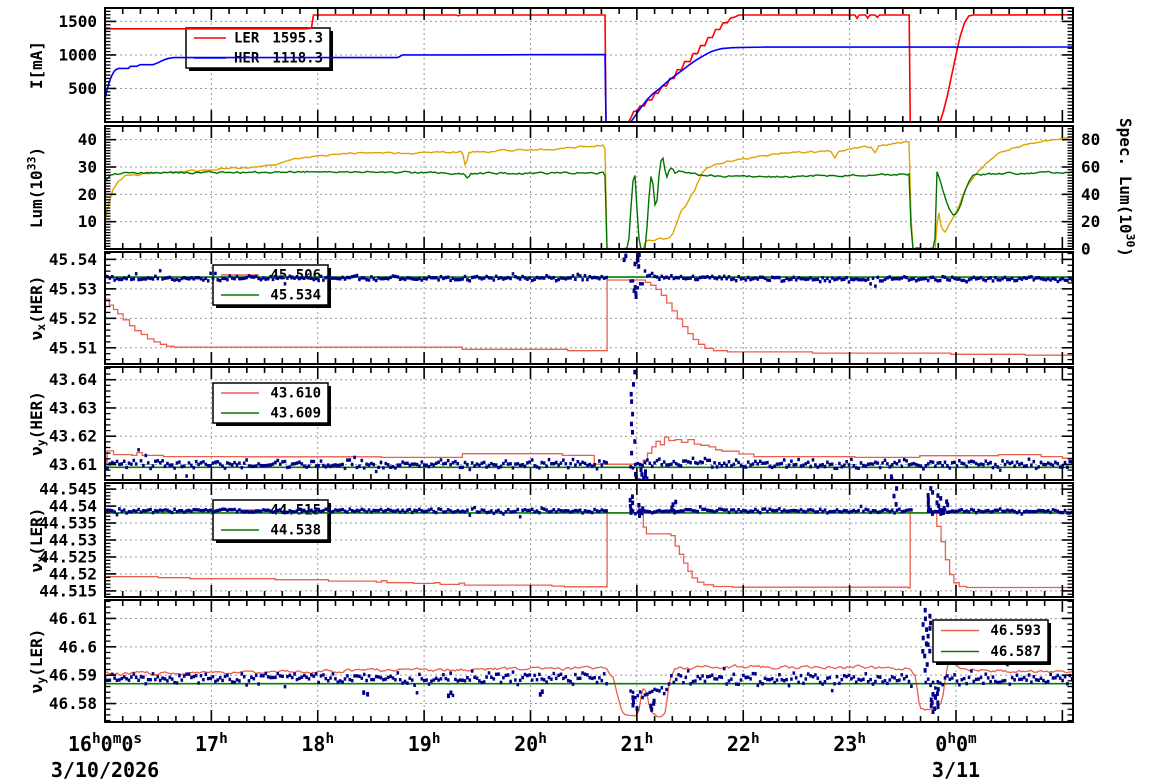 The width and height of the screenshot is (1154, 782). What do you see at coordinates (589, 202) in the screenshot?
I see `series-specific-luminosity` at bounding box center [589, 202].